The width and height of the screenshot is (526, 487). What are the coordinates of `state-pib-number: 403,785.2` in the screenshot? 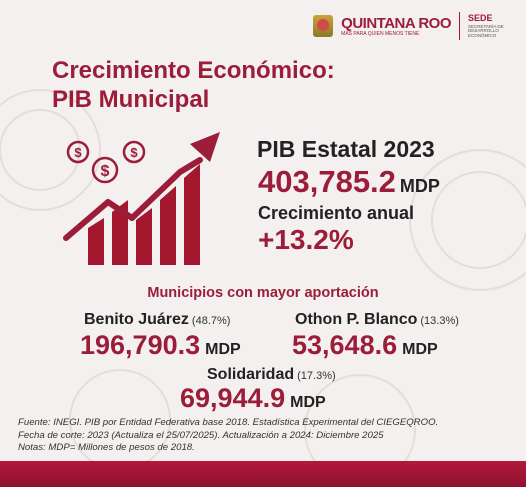 It's located at (327, 181).